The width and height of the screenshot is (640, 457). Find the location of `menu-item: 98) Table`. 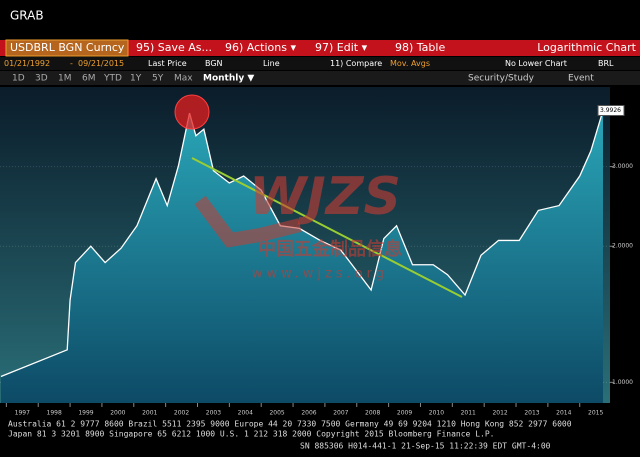

menu-item: 98) Table is located at coordinates (420, 47).